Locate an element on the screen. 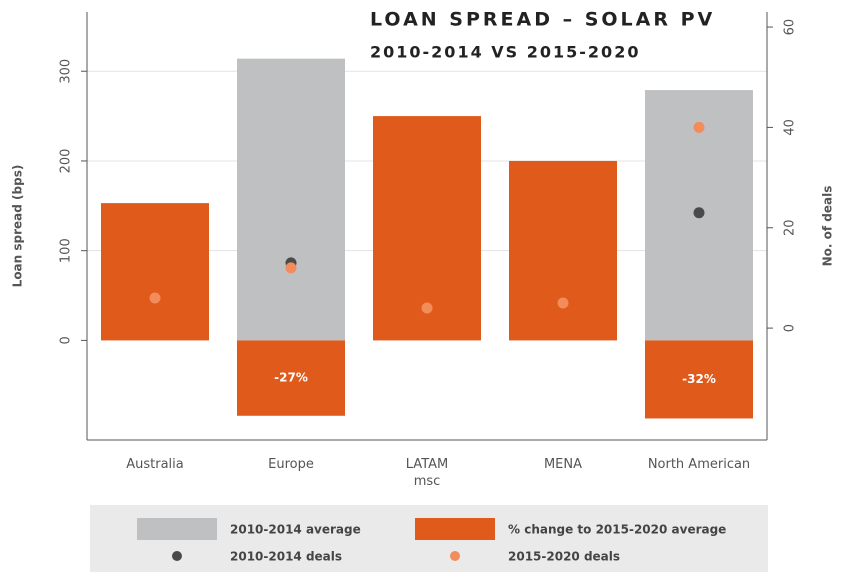  x-tick-label: MENA is located at coordinates (563, 464).